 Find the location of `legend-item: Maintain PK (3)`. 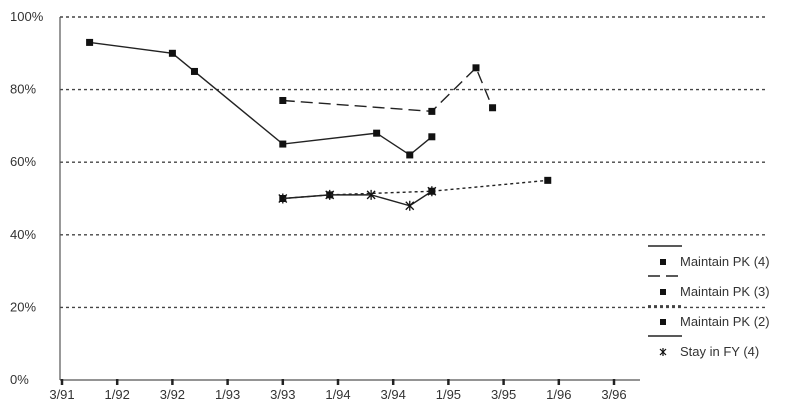

legend-item: Maintain PK (3) is located at coordinates (709, 287).